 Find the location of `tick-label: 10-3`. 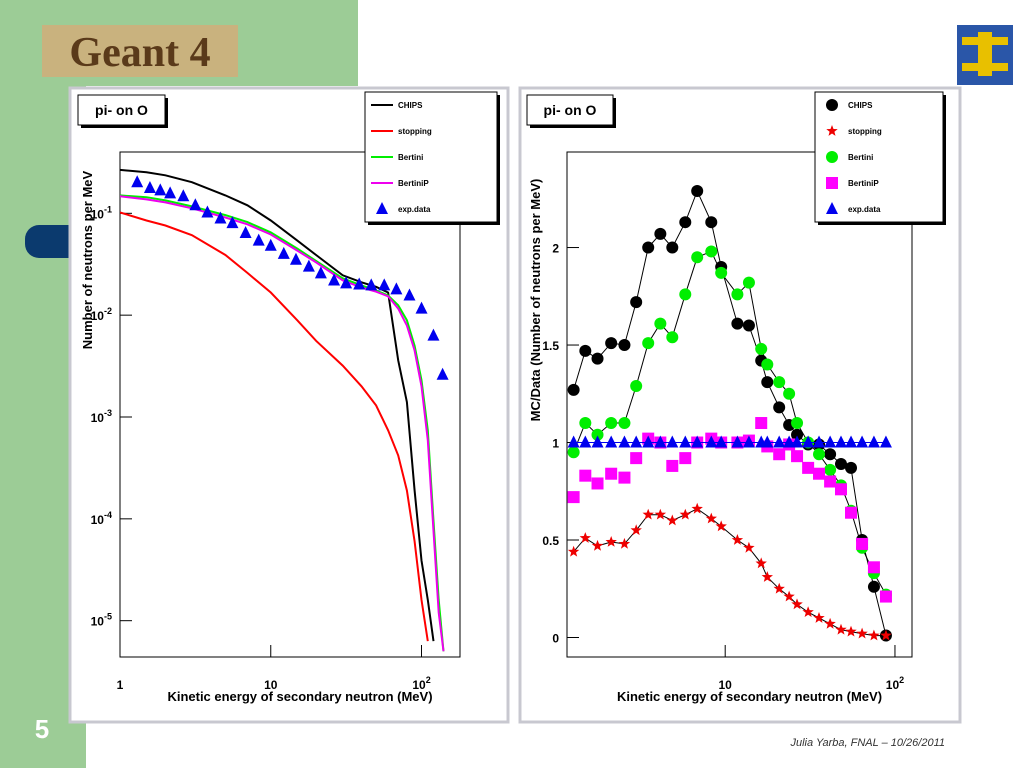

tick-label: 10-3 is located at coordinates (101, 416).